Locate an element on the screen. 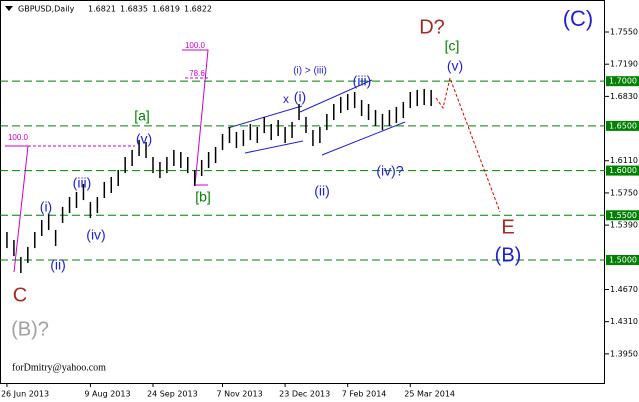 The image size is (639, 402). wave-label: (B) is located at coordinates (508, 255).